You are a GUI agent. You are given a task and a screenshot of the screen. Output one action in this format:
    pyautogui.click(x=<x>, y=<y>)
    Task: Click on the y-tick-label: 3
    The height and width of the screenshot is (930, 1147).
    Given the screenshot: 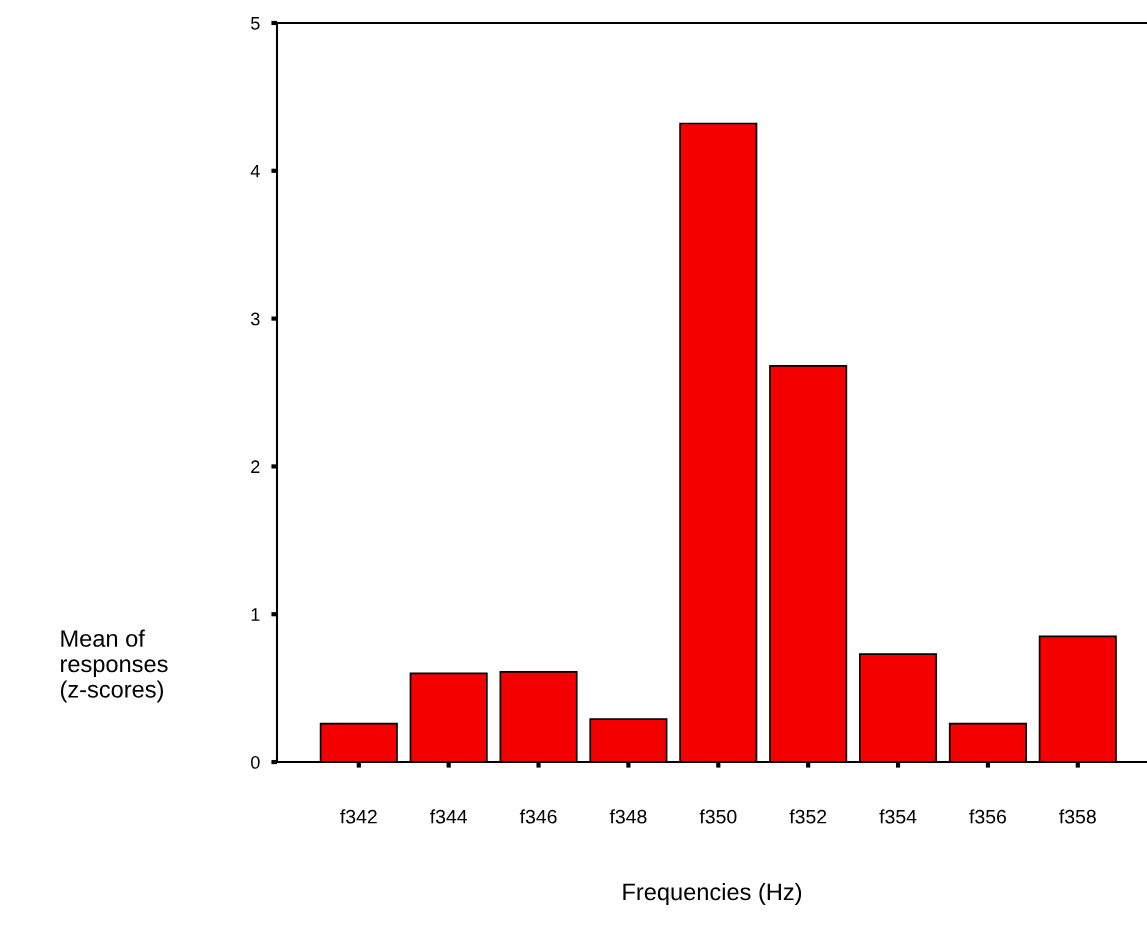 What is the action you would take?
    pyautogui.click(x=255, y=319)
    